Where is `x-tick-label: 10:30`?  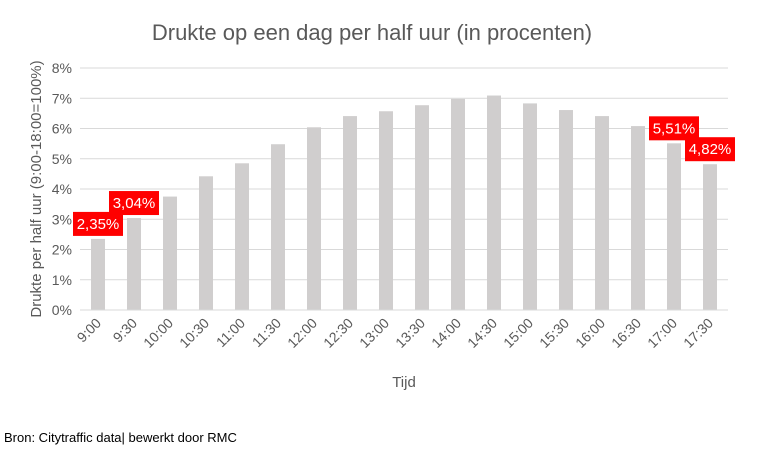
x-tick-label: 10:30 is located at coordinates (194, 333).